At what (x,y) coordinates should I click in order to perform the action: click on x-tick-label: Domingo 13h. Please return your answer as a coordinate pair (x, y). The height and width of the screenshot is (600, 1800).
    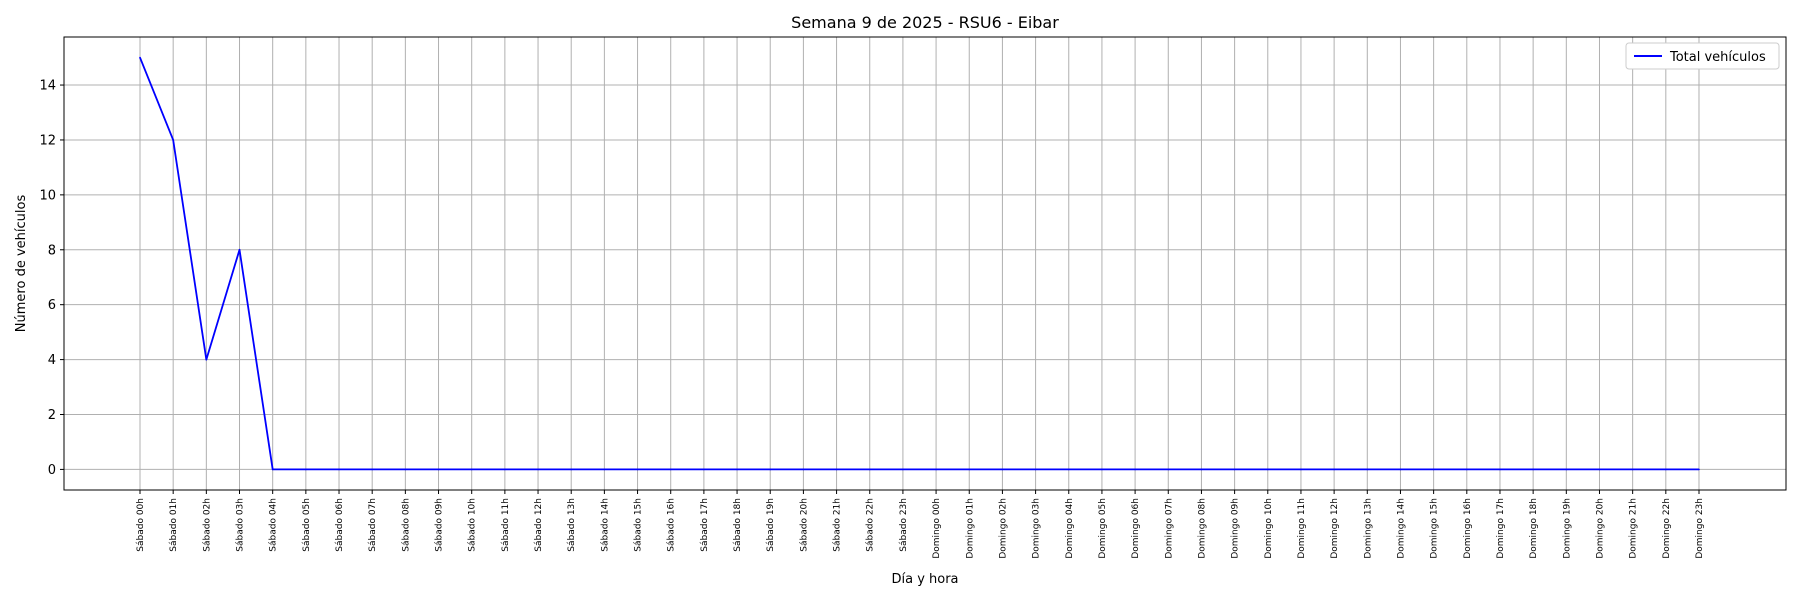
    Looking at the image, I should click on (1368, 528).